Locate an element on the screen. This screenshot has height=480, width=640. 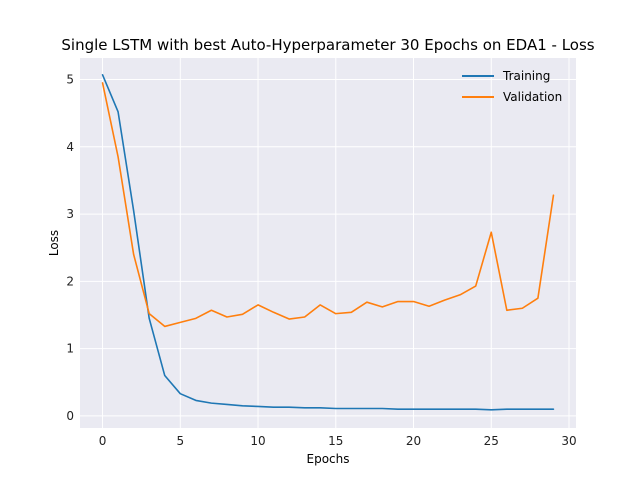
x-ticks: 0 5 10 15 20 25 30 is located at coordinates (338, 441).